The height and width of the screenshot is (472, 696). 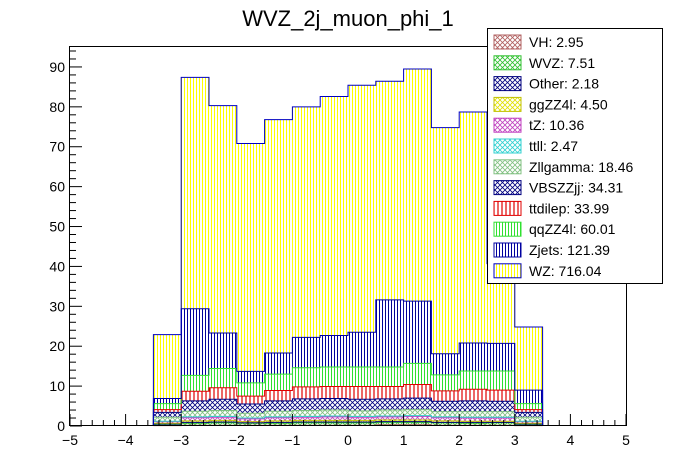 I want to click on series-ggZZ4l, so click(x=348, y=422).